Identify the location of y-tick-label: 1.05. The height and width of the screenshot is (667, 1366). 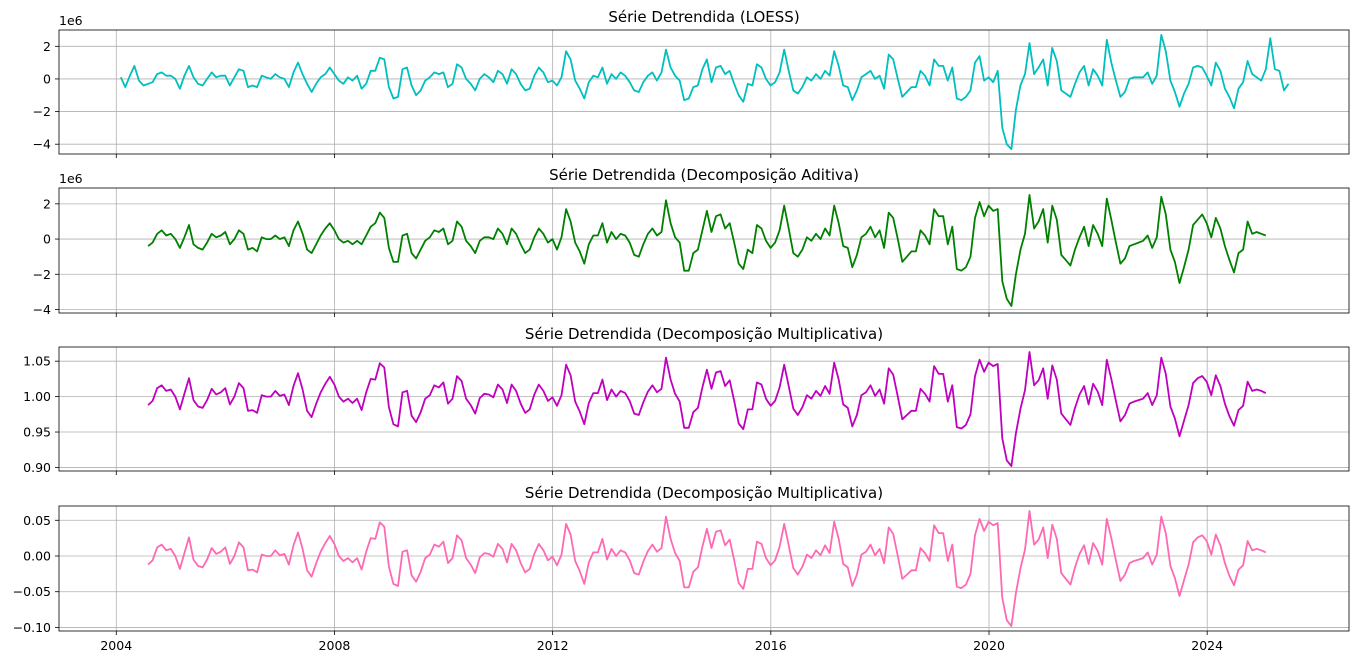
(37, 361).